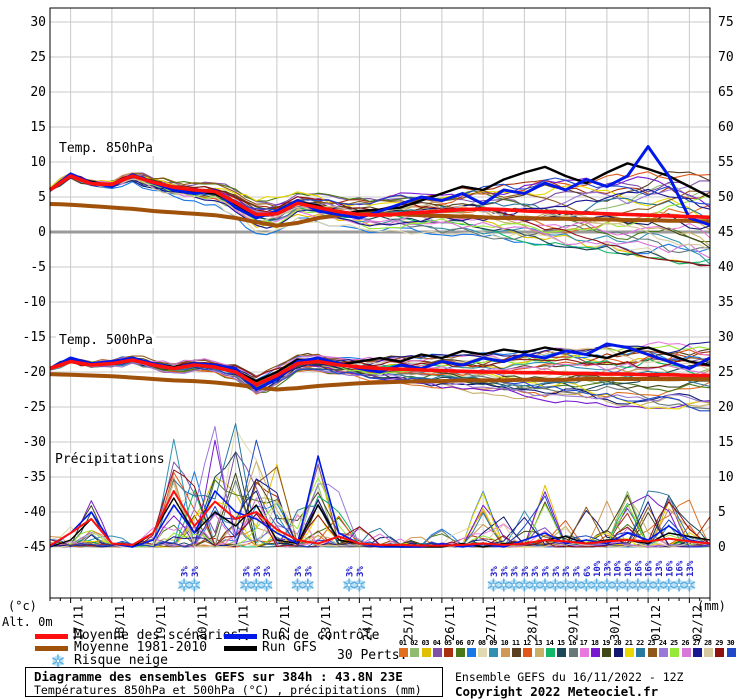 This screenshot has height=700, width=740. What do you see at coordinates (240, 648) in the screenshot?
I see `gfs-line-swatch` at bounding box center [240, 648].